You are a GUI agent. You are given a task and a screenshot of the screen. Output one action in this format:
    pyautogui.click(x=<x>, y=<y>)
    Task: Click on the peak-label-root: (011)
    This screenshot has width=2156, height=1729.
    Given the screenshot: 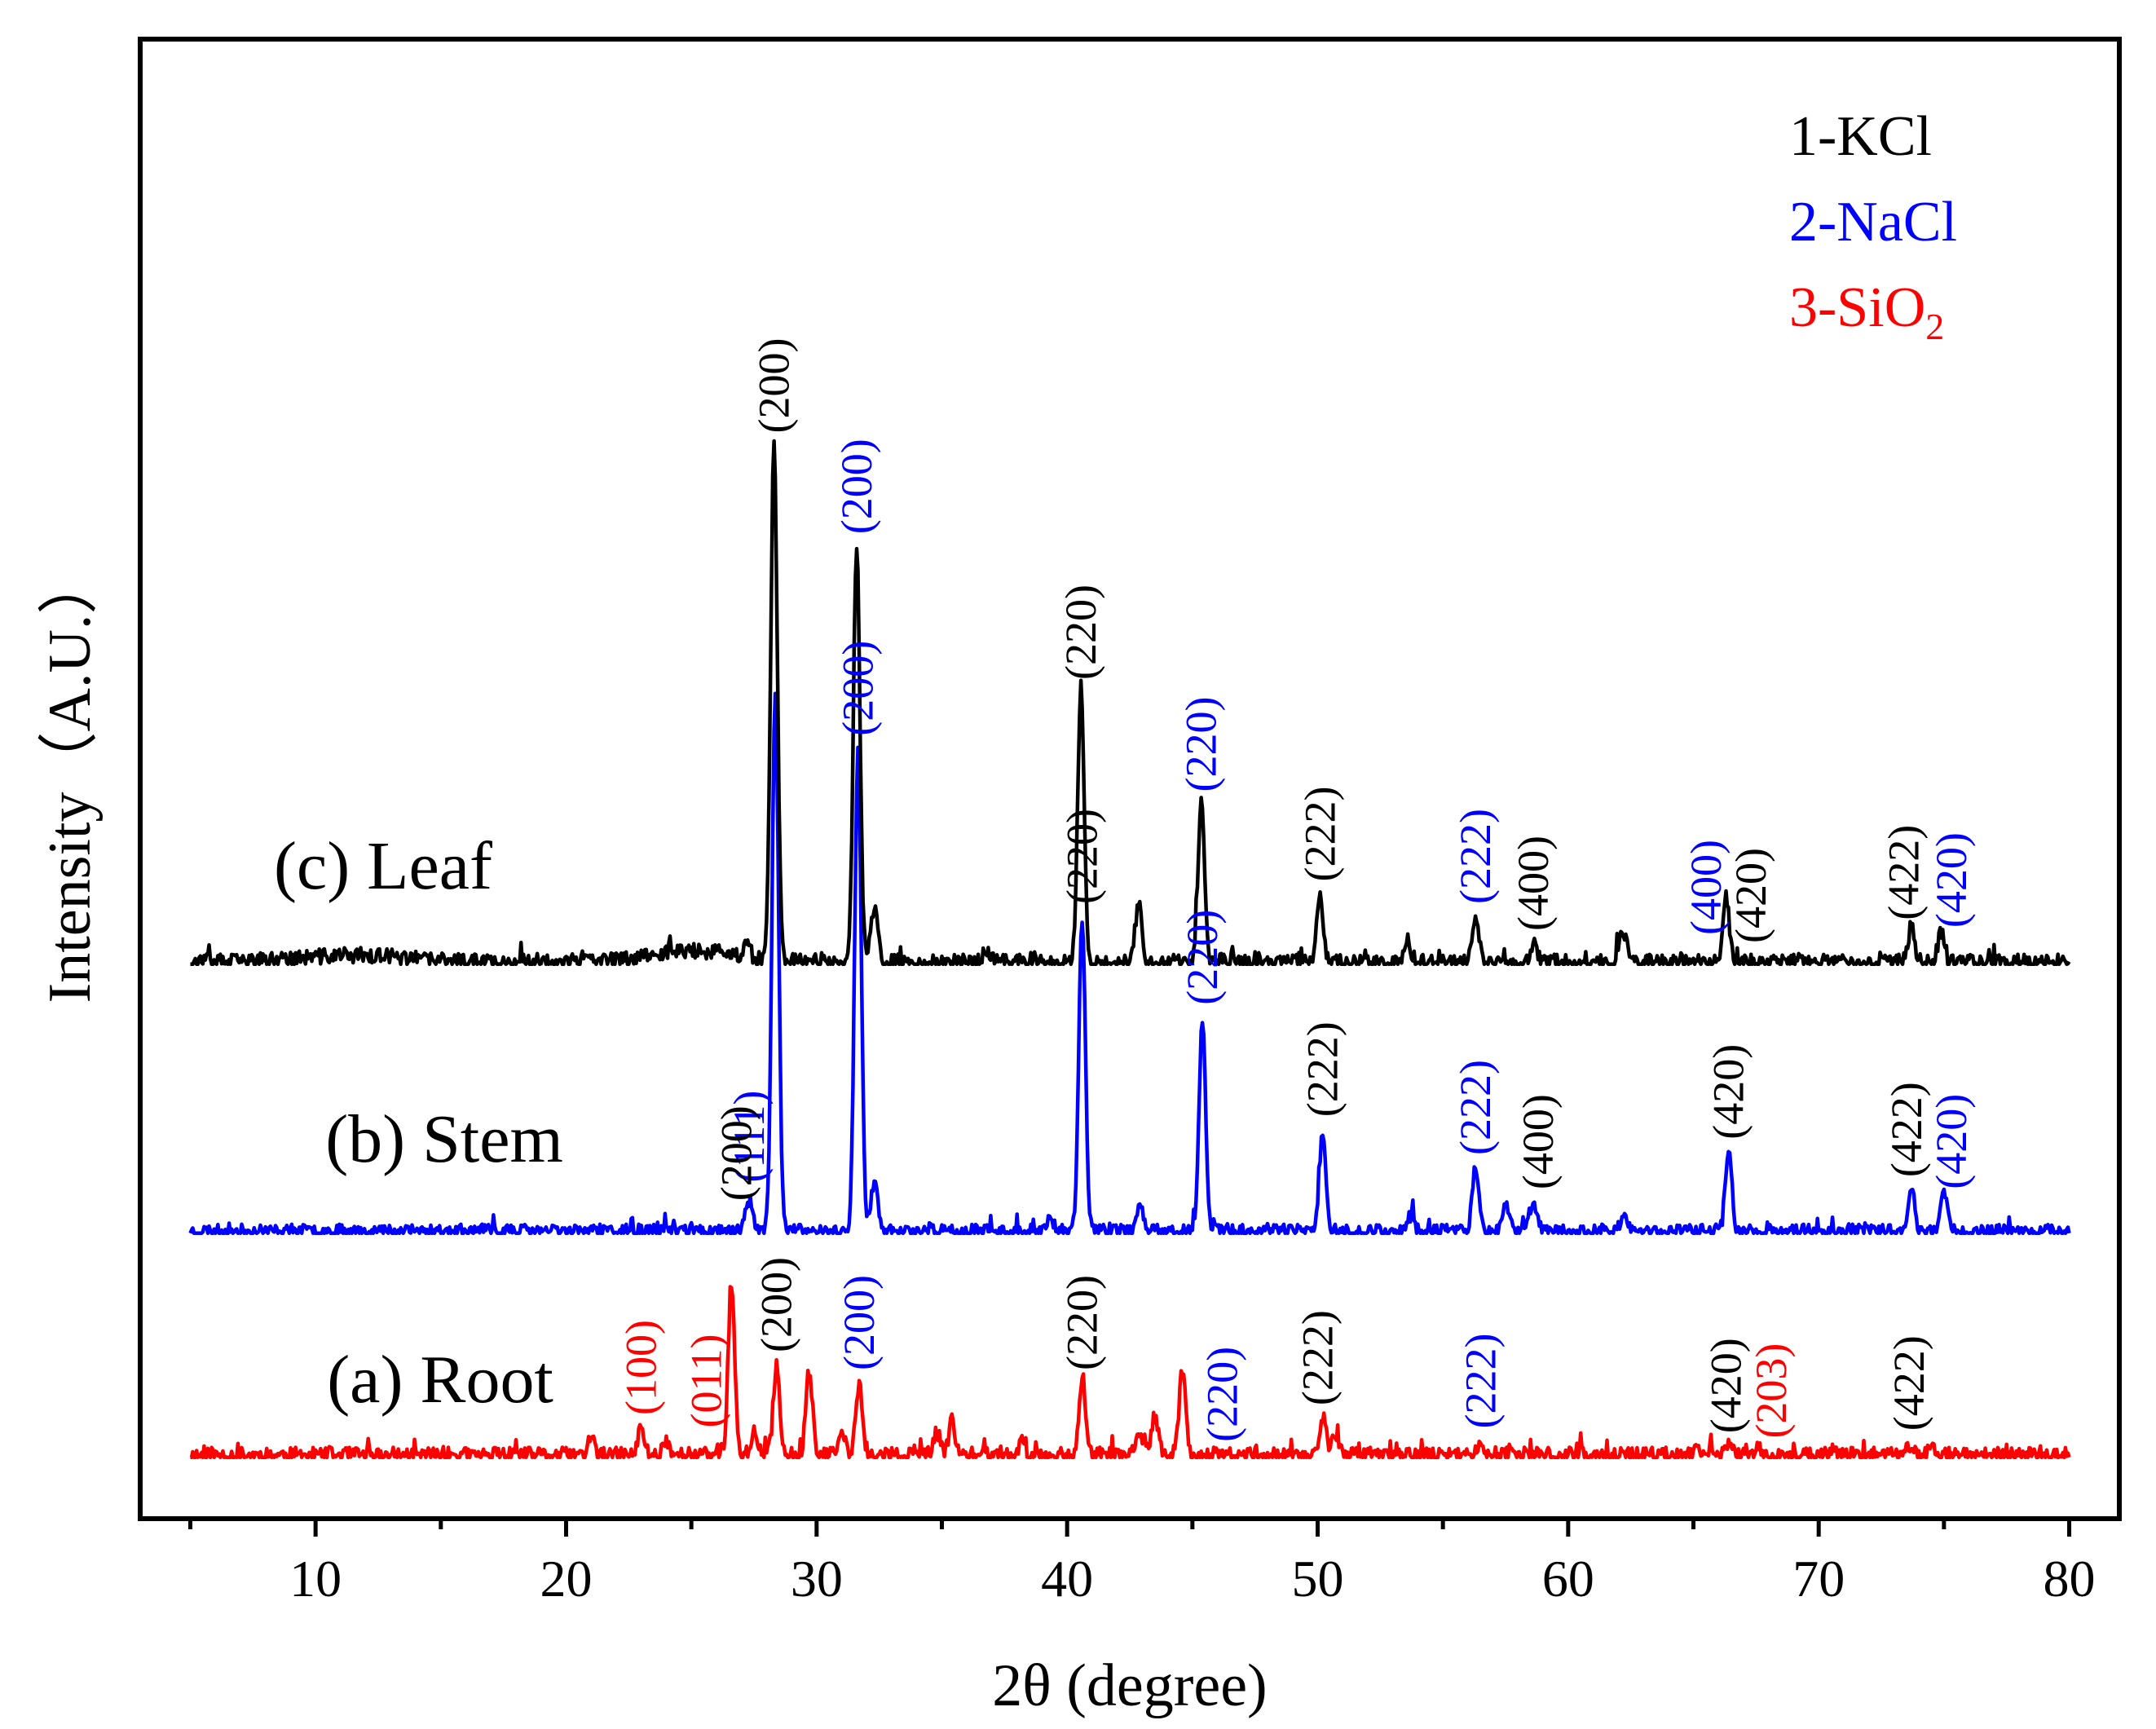 What is the action you would take?
    pyautogui.click(x=706, y=1381)
    